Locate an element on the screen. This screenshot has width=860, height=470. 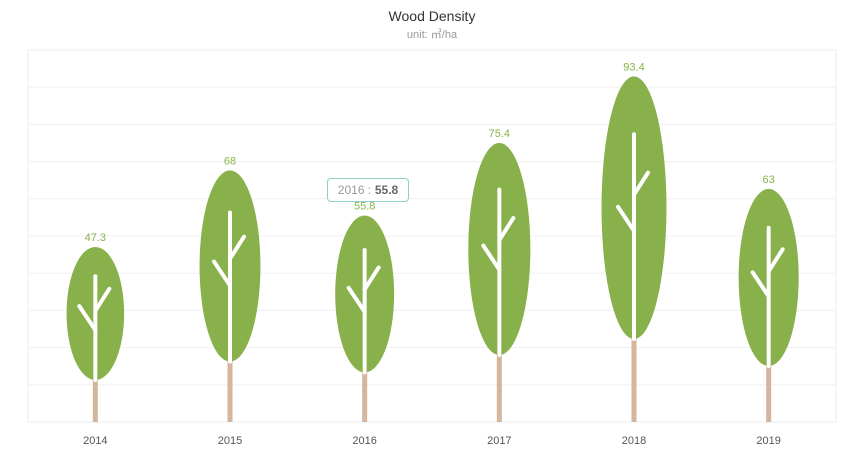
data-label: 47.3 is located at coordinates (95, 238).